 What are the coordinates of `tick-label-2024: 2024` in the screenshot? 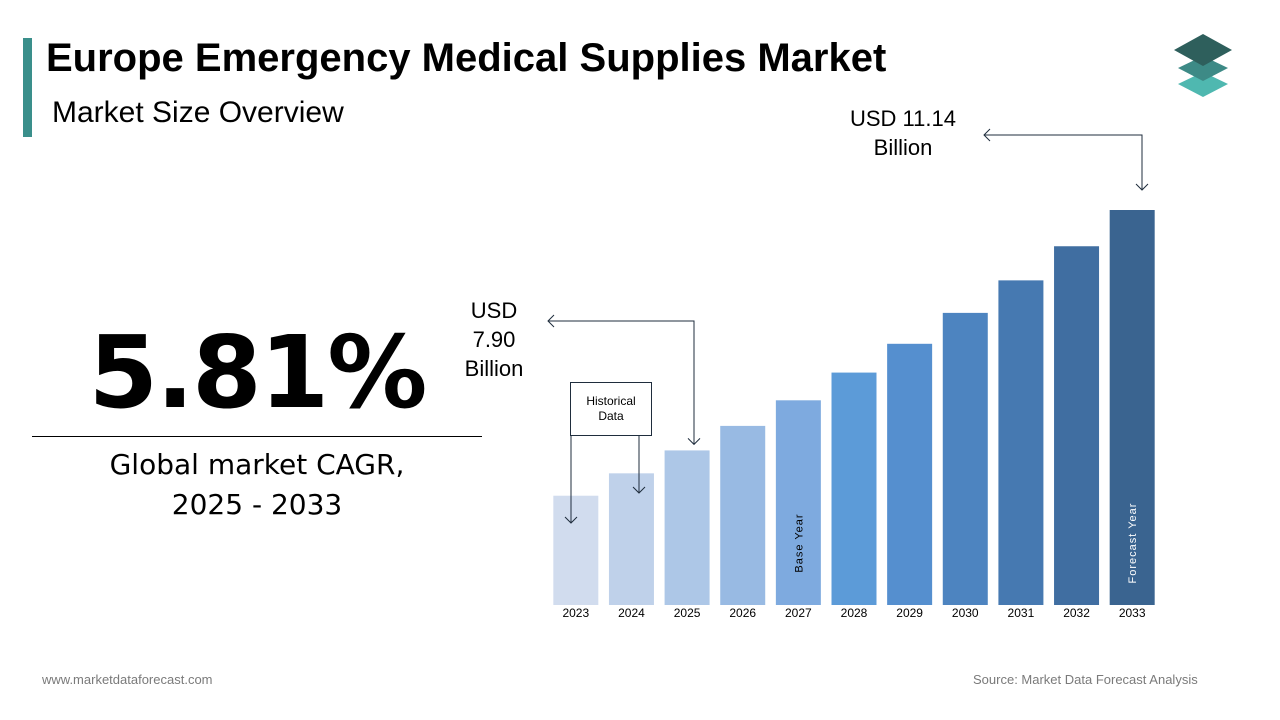 It's located at (631, 613).